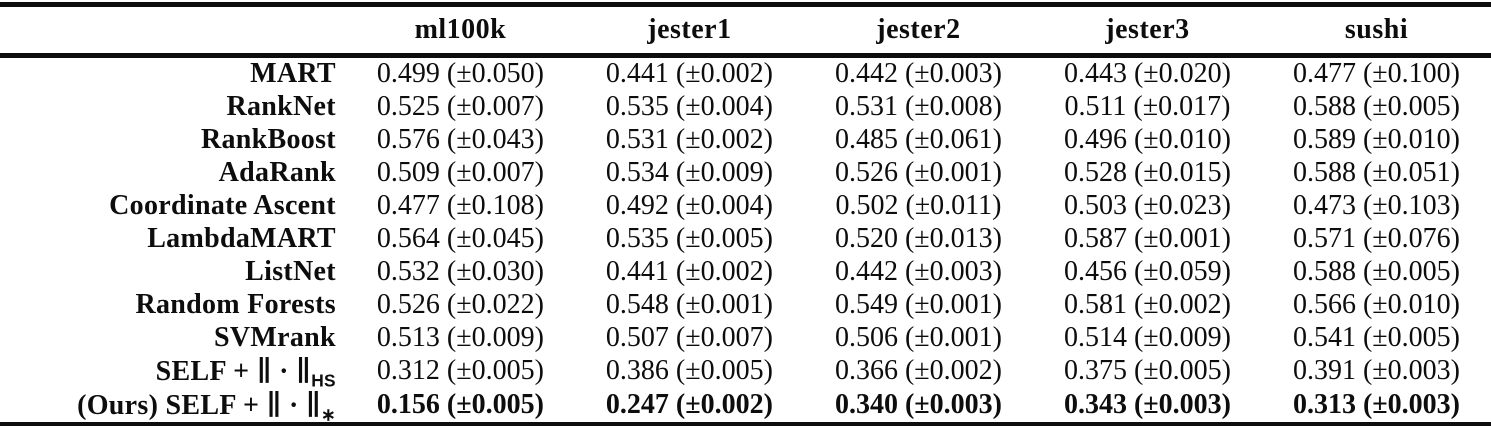  What do you see at coordinates (918, 370) in the screenshot?
I see `result-cell: 0.366 (±0.002)` at bounding box center [918, 370].